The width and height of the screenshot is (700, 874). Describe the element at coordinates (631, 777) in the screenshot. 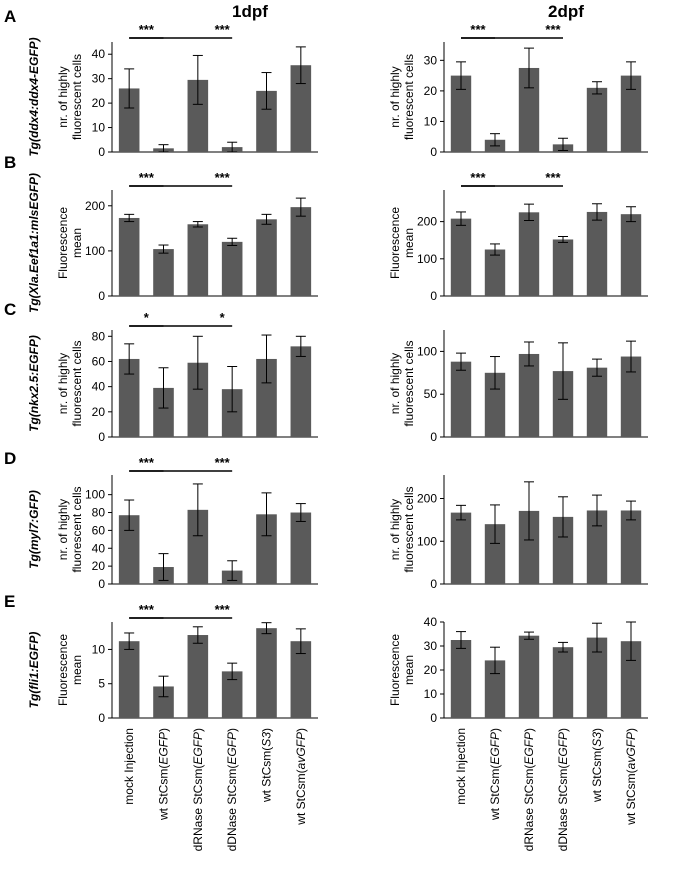

I see `category-label-1-5: wt StCsm(avGFP)` at that location.